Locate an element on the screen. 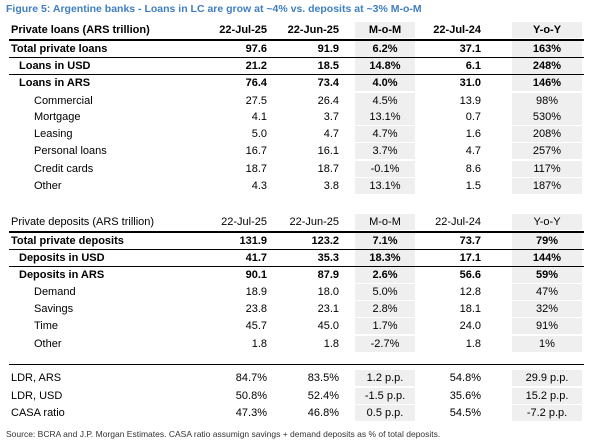 The image size is (593, 445). row-value: 83.5% is located at coordinates (323, 378).